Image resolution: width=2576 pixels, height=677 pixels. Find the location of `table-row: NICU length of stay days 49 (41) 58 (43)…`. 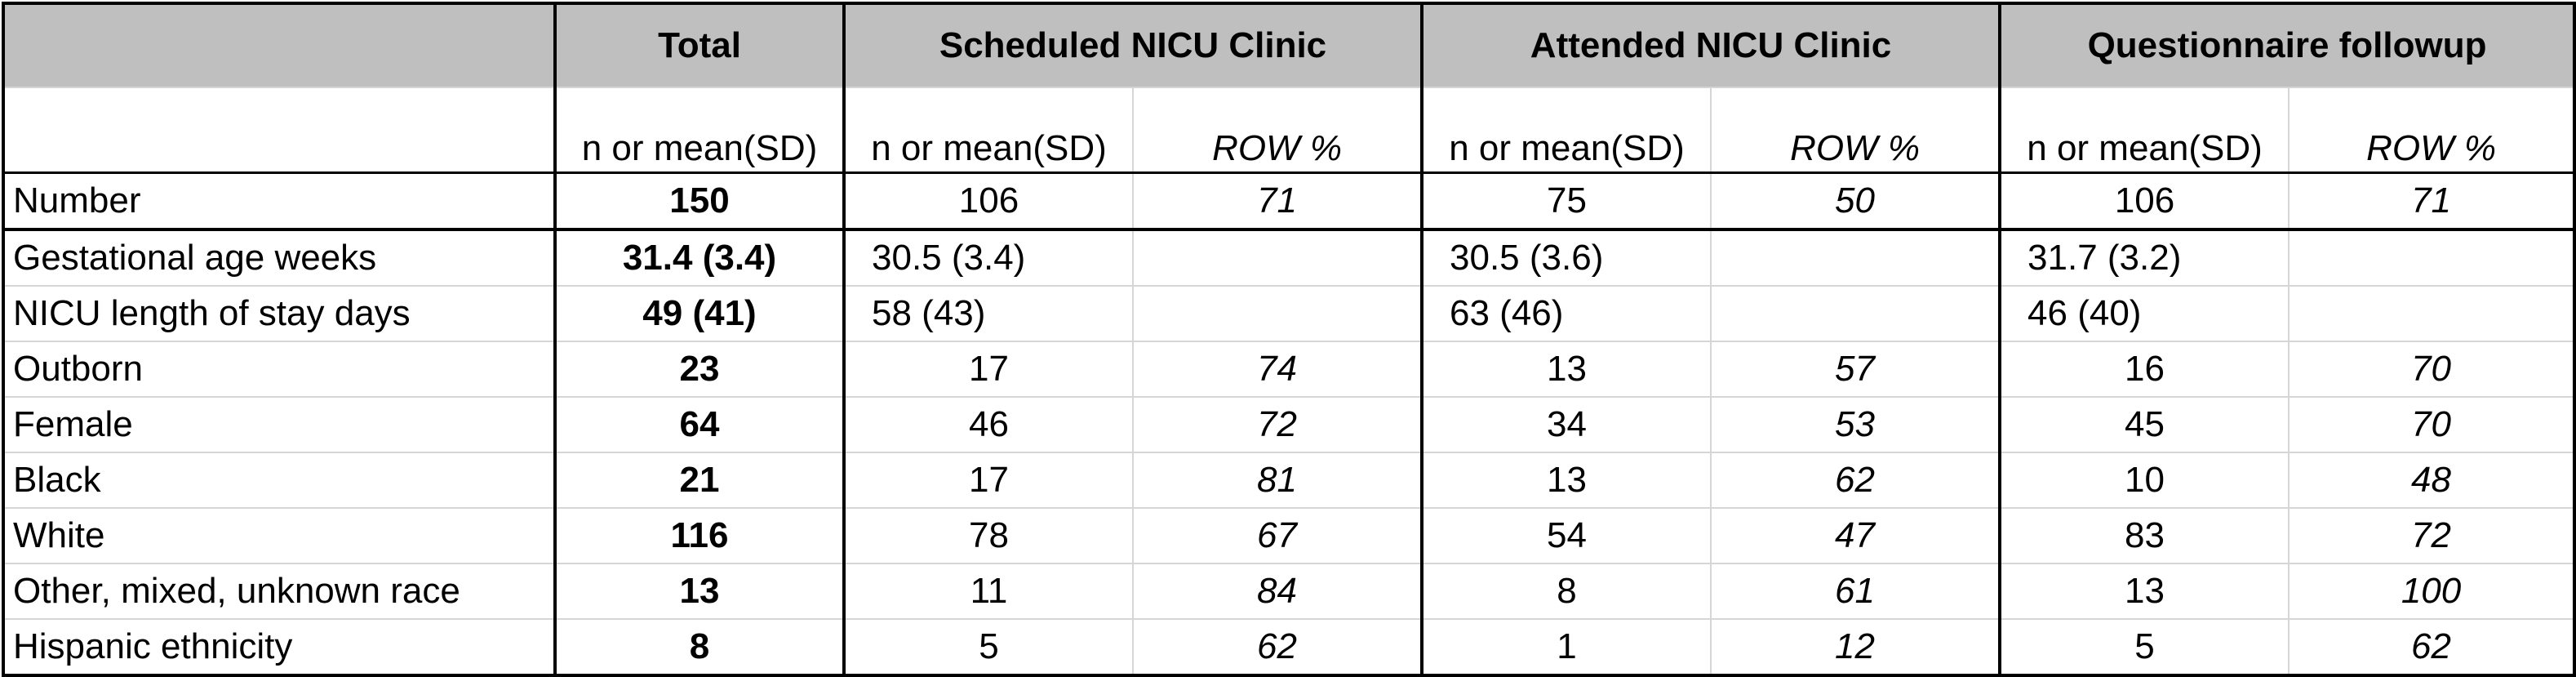

table-row: NICU length of stay days 49 (41) 58 (43)… is located at coordinates (1289, 314).